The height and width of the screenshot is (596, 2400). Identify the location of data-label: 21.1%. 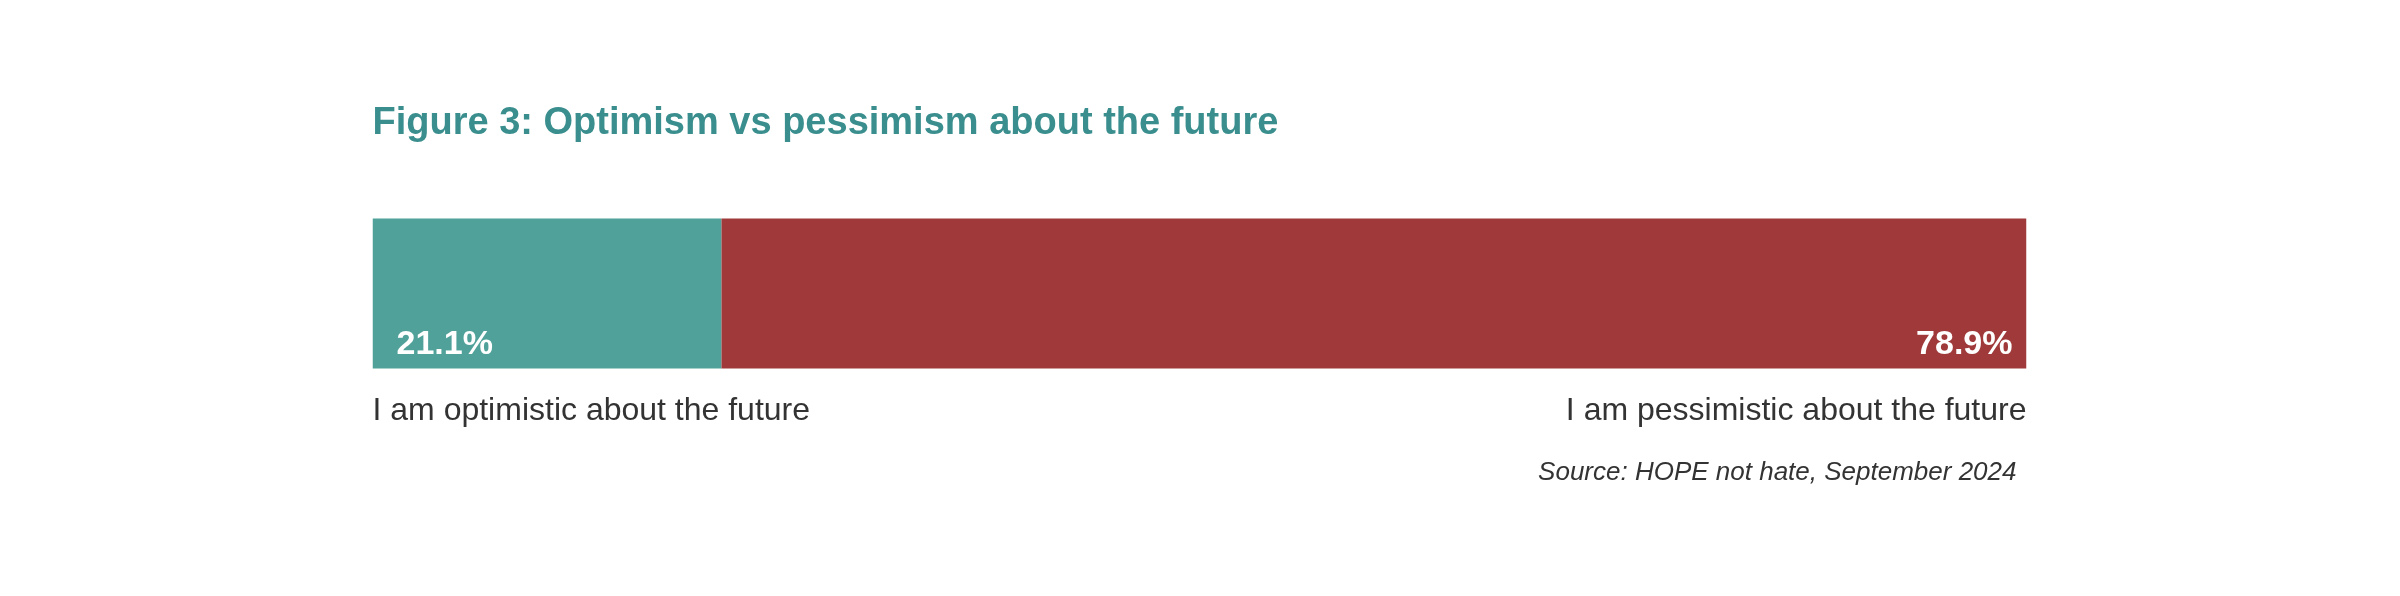
(444, 341).